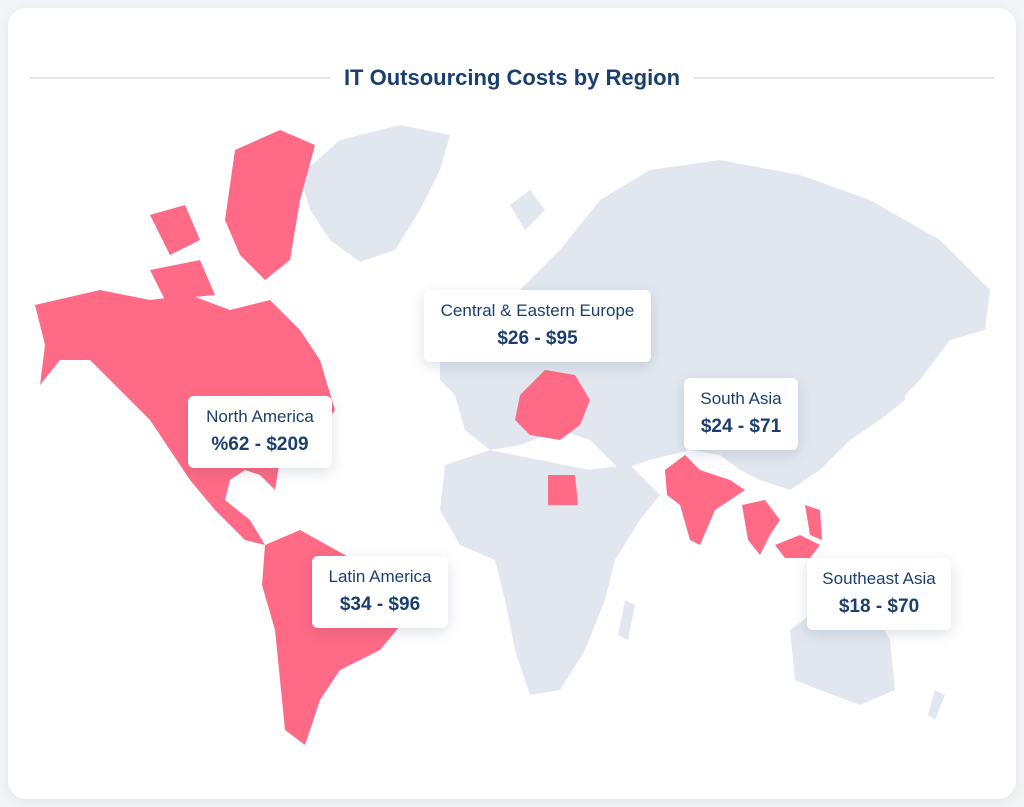 The image size is (1024, 807). I want to click on north-america-shape, so click(185, 417).